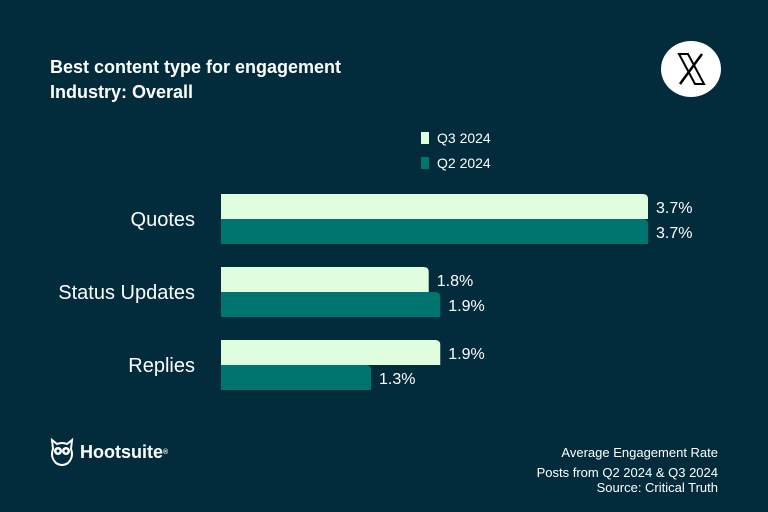 This screenshot has width=768, height=512. What do you see at coordinates (639, 452) in the screenshot?
I see `metric-label: Average Engagement Rate` at bounding box center [639, 452].